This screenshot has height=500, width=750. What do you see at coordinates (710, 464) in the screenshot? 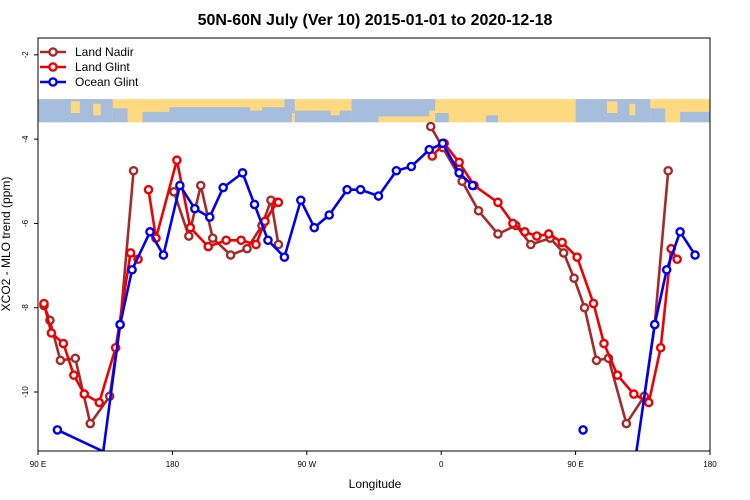
I see `x-tick-label-180: 180` at bounding box center [710, 464].